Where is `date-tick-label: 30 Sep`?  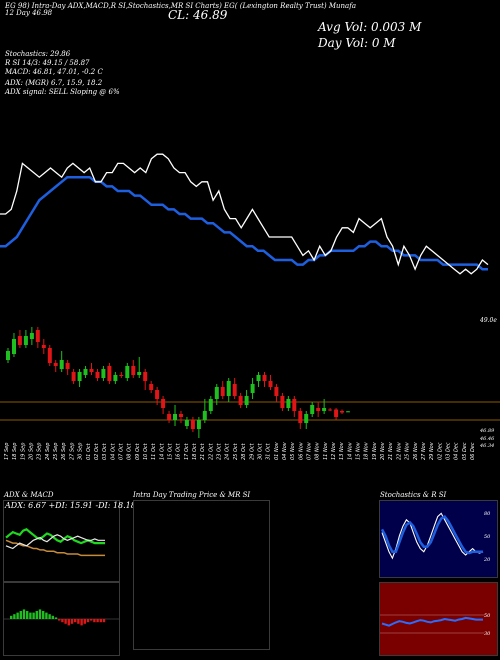 date-tick-label: 30 Sep is located at coordinates (81, 451).